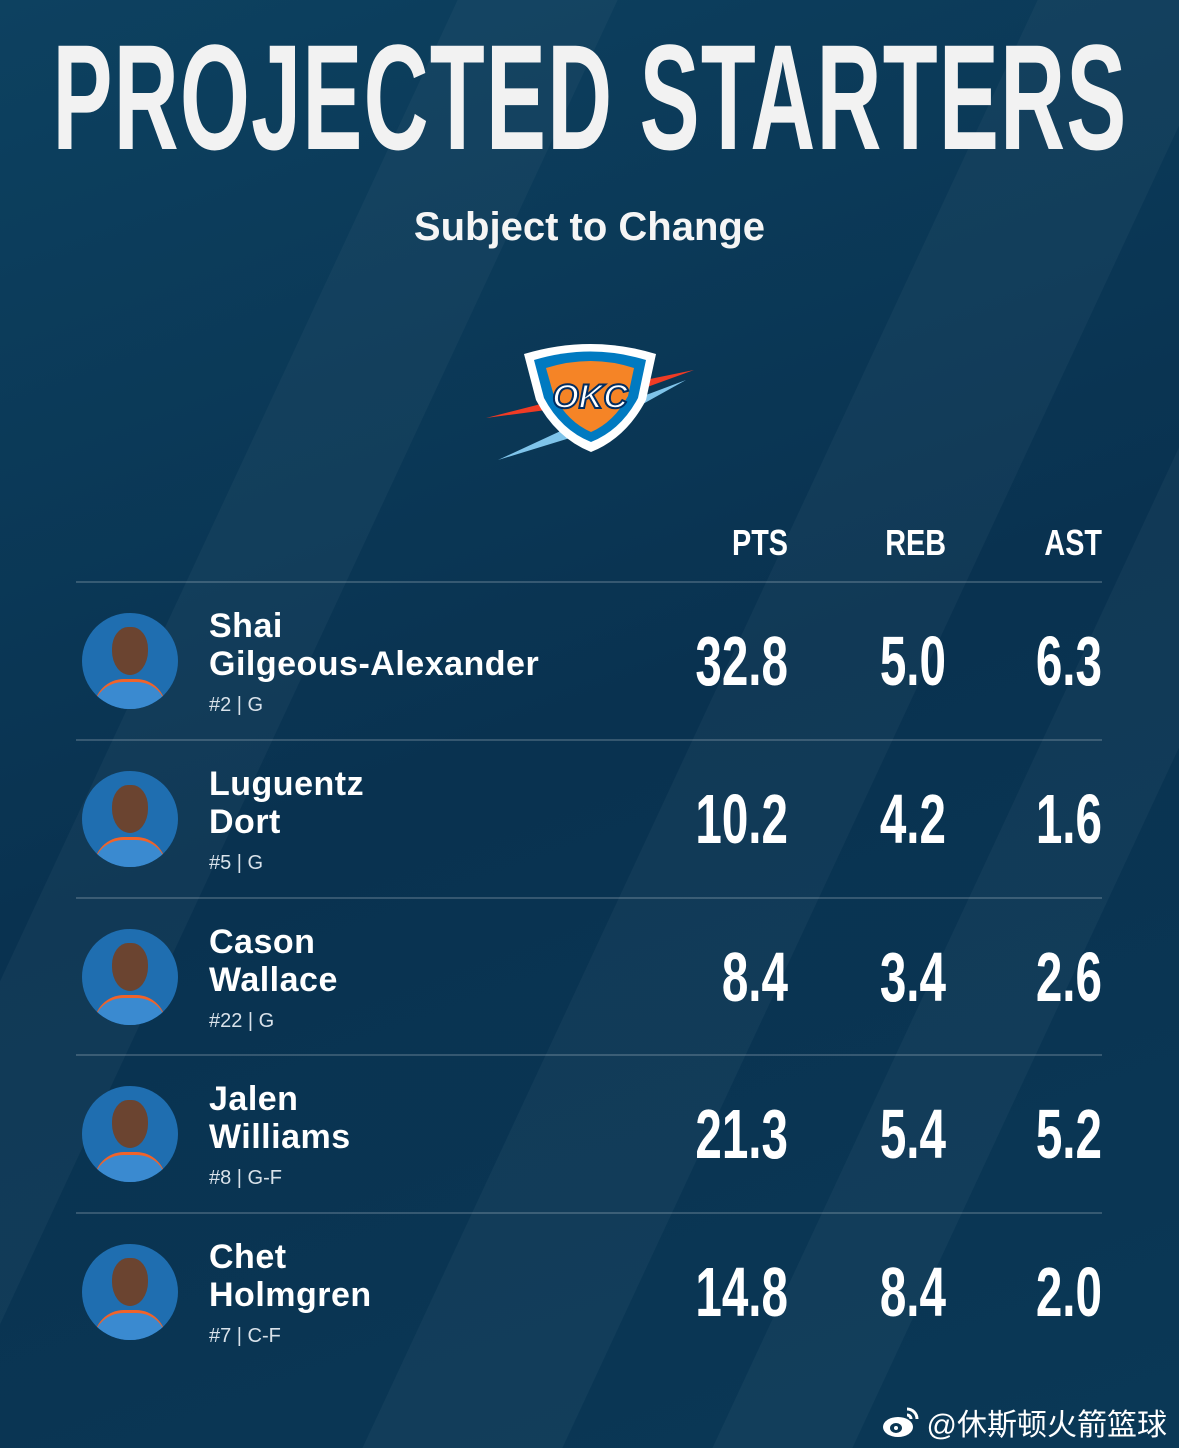 The image size is (1179, 1448). Describe the element at coordinates (589, 977) in the screenshot. I see `player-row: Cason Wallace #22 | G 8.4 3.4 2.6` at that location.